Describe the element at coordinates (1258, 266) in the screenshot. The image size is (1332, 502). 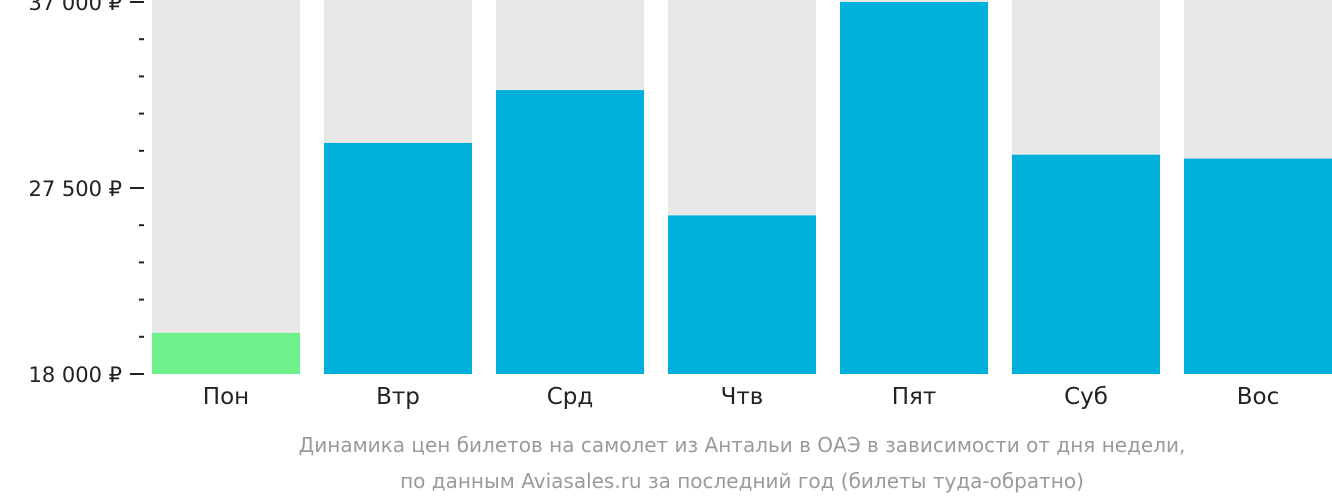
I see `bar-Вос` at that location.